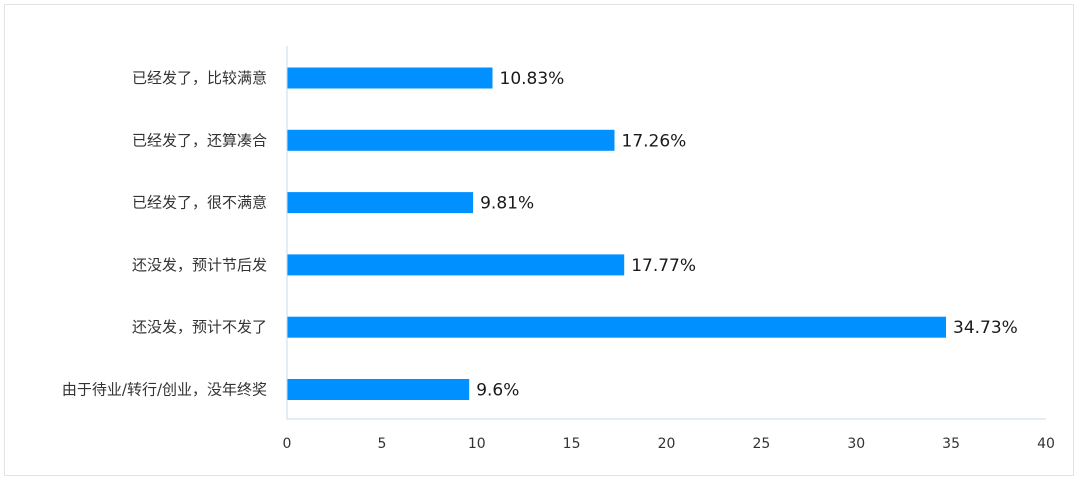 The image size is (1080, 482). Describe the element at coordinates (199, 140) in the screenshot. I see `category-label-1: 已经发了，还算凑合` at that location.